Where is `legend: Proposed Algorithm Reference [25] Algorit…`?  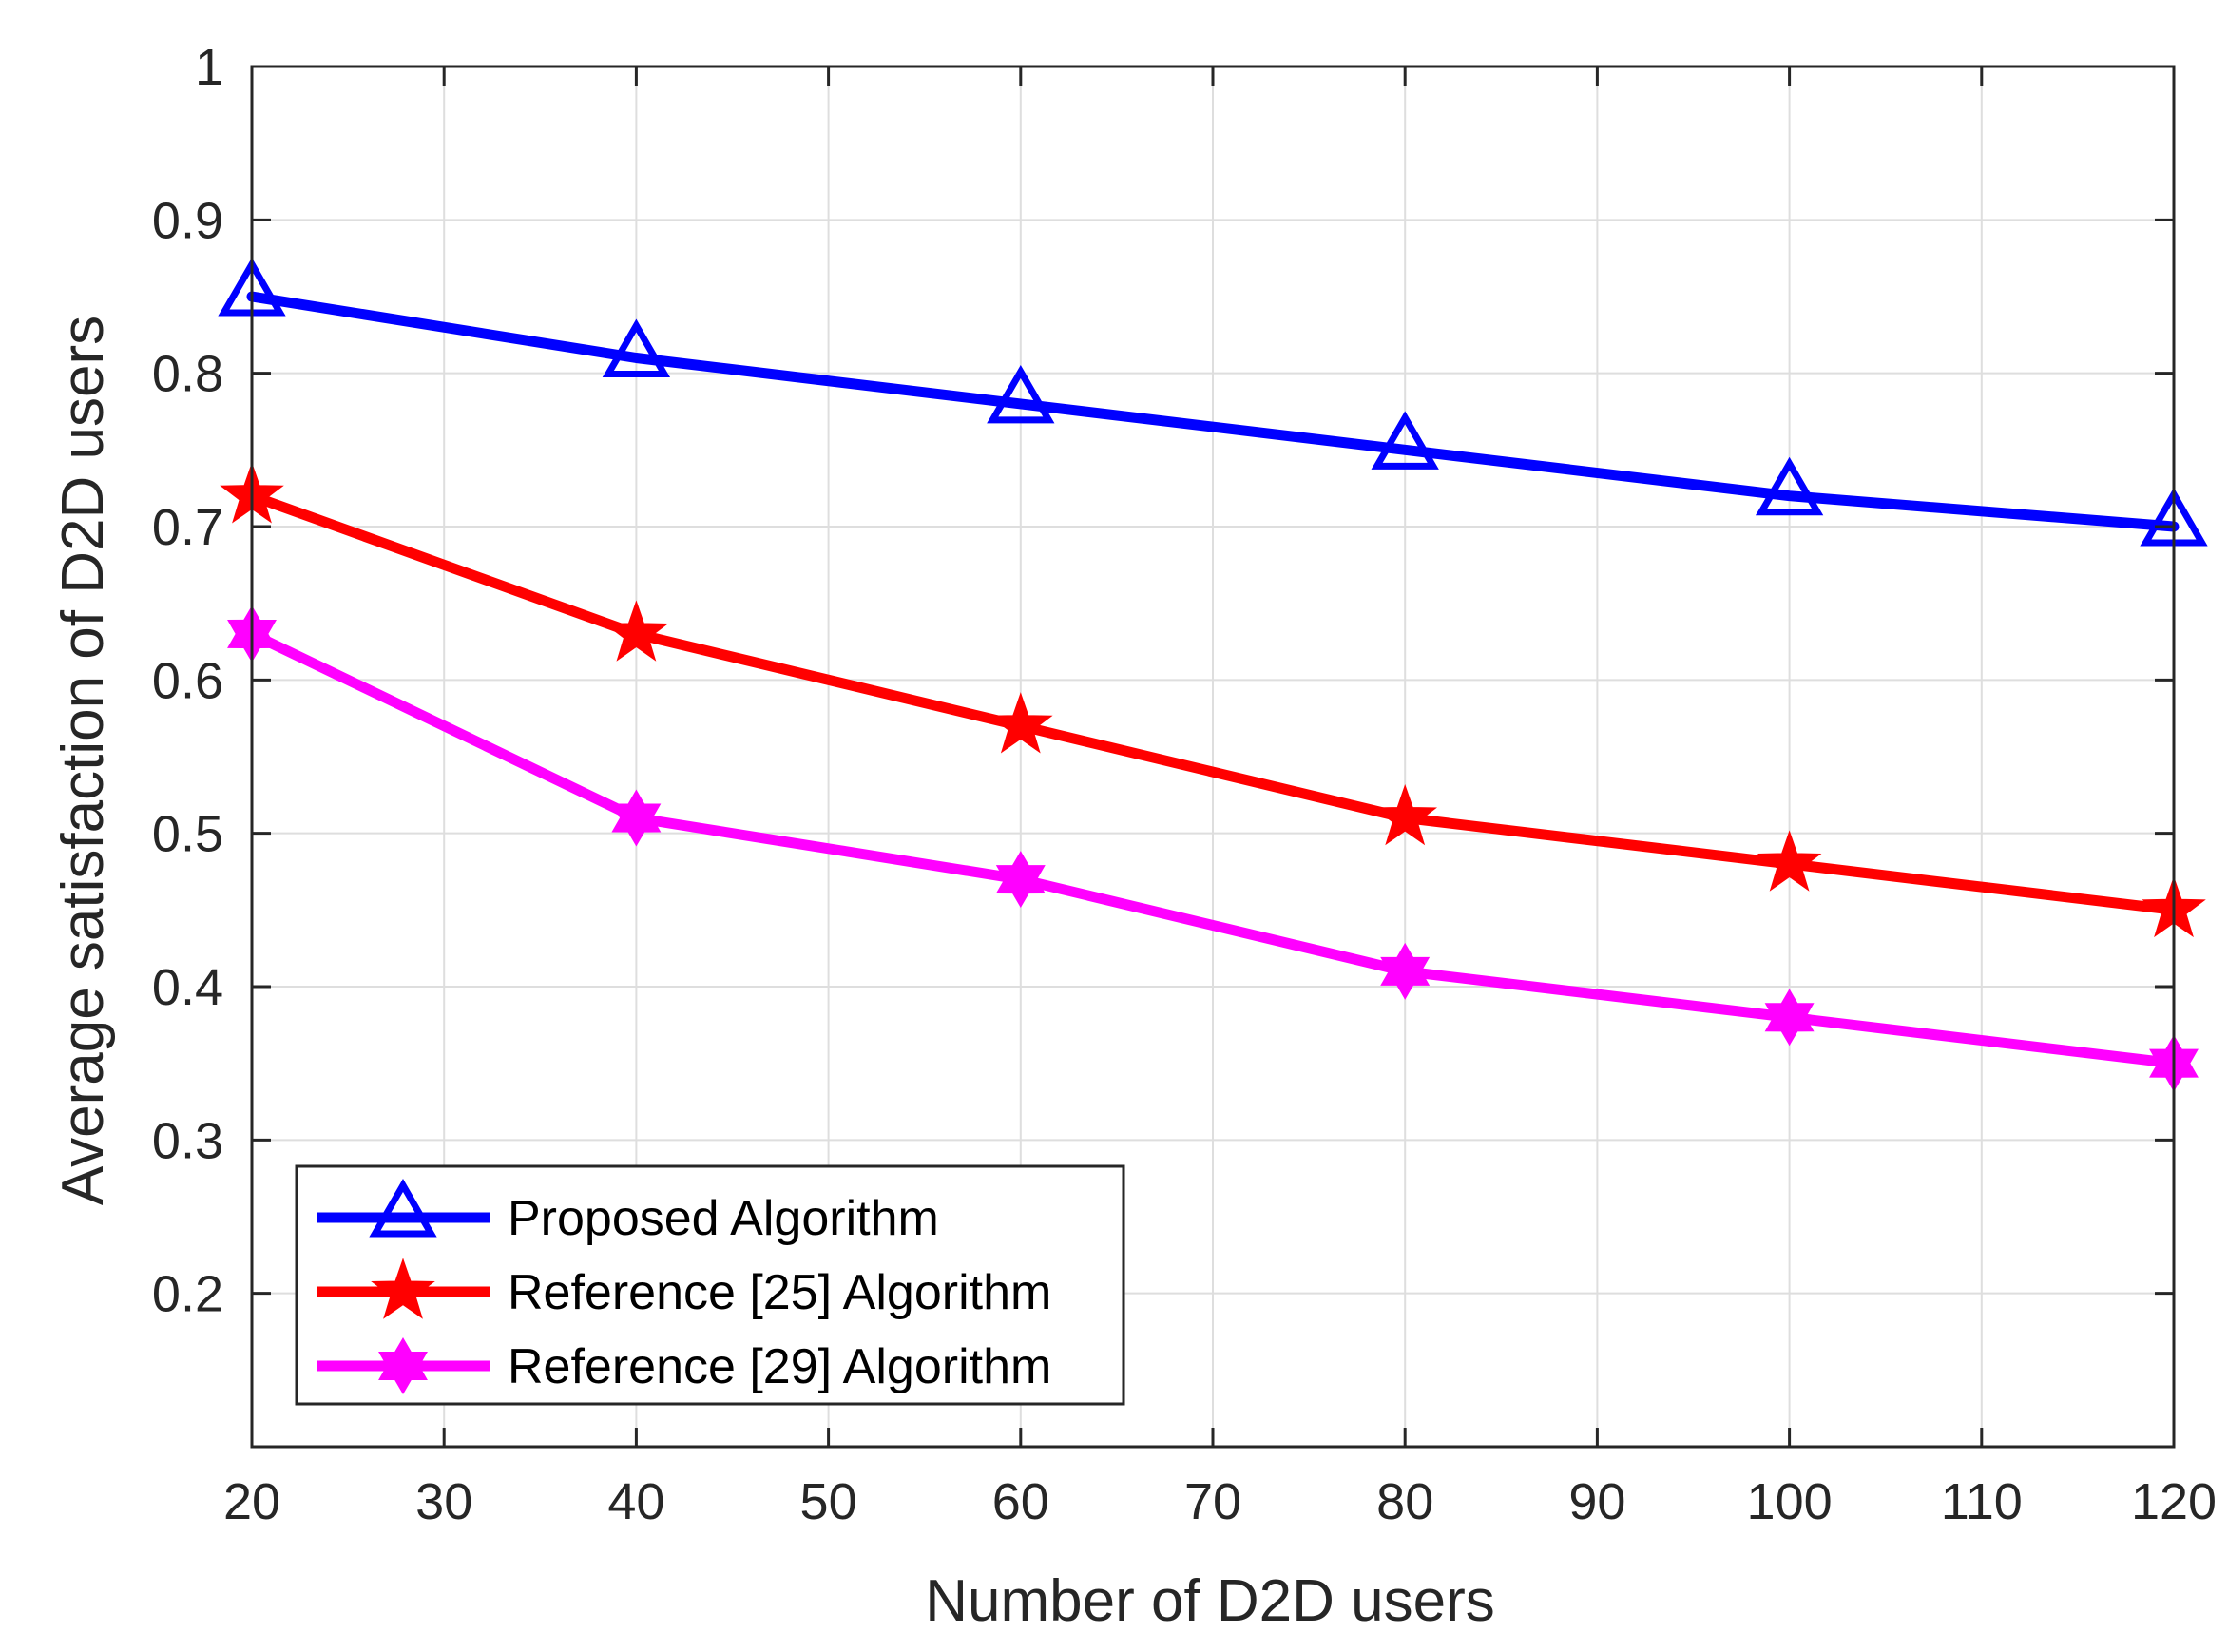 legend: Proposed Algorithm Reference [25] Algorit… is located at coordinates (710, 1285).